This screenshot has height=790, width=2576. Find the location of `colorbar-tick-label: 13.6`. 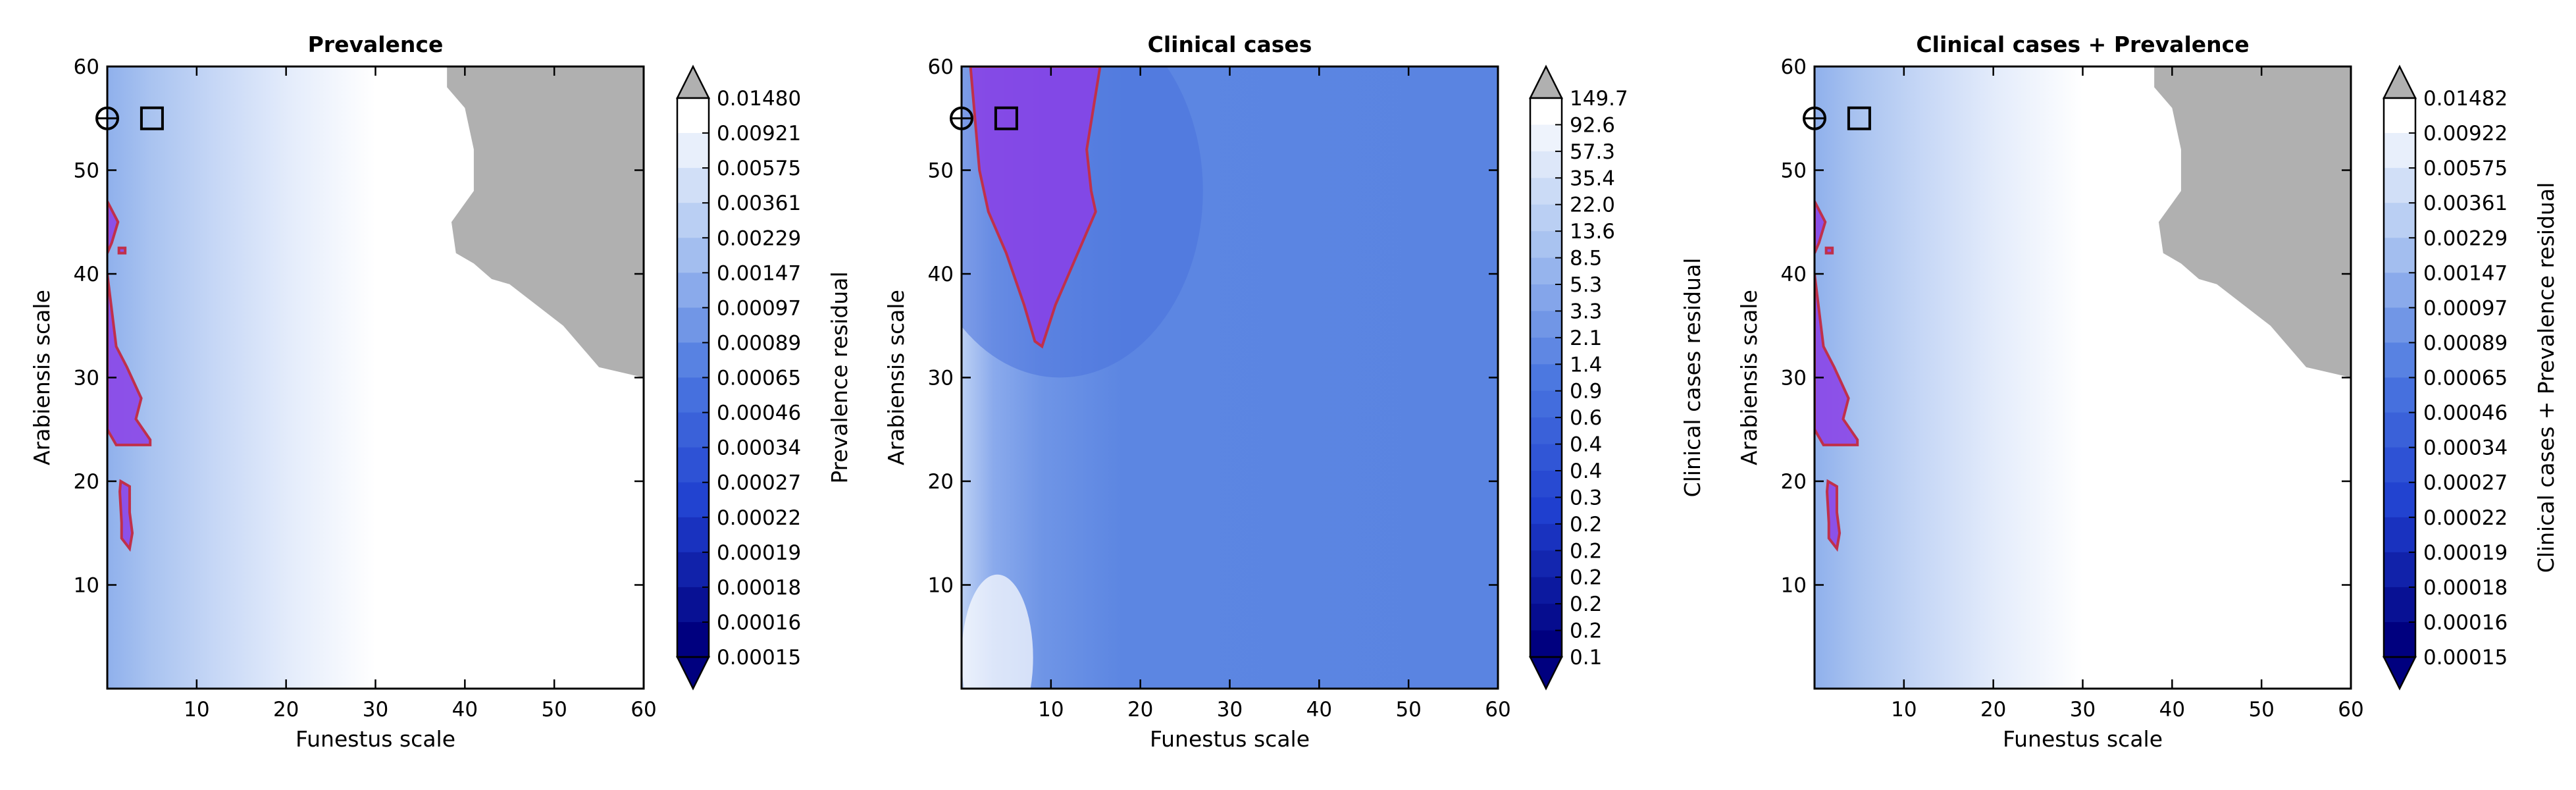

colorbar-tick-label: 13.6 is located at coordinates (1592, 232).